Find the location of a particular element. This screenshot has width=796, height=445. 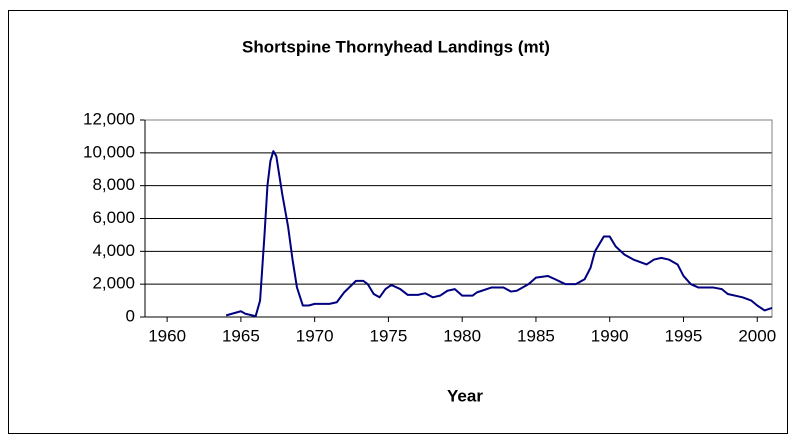

y-tick-label: 4,000 is located at coordinates (113, 250).